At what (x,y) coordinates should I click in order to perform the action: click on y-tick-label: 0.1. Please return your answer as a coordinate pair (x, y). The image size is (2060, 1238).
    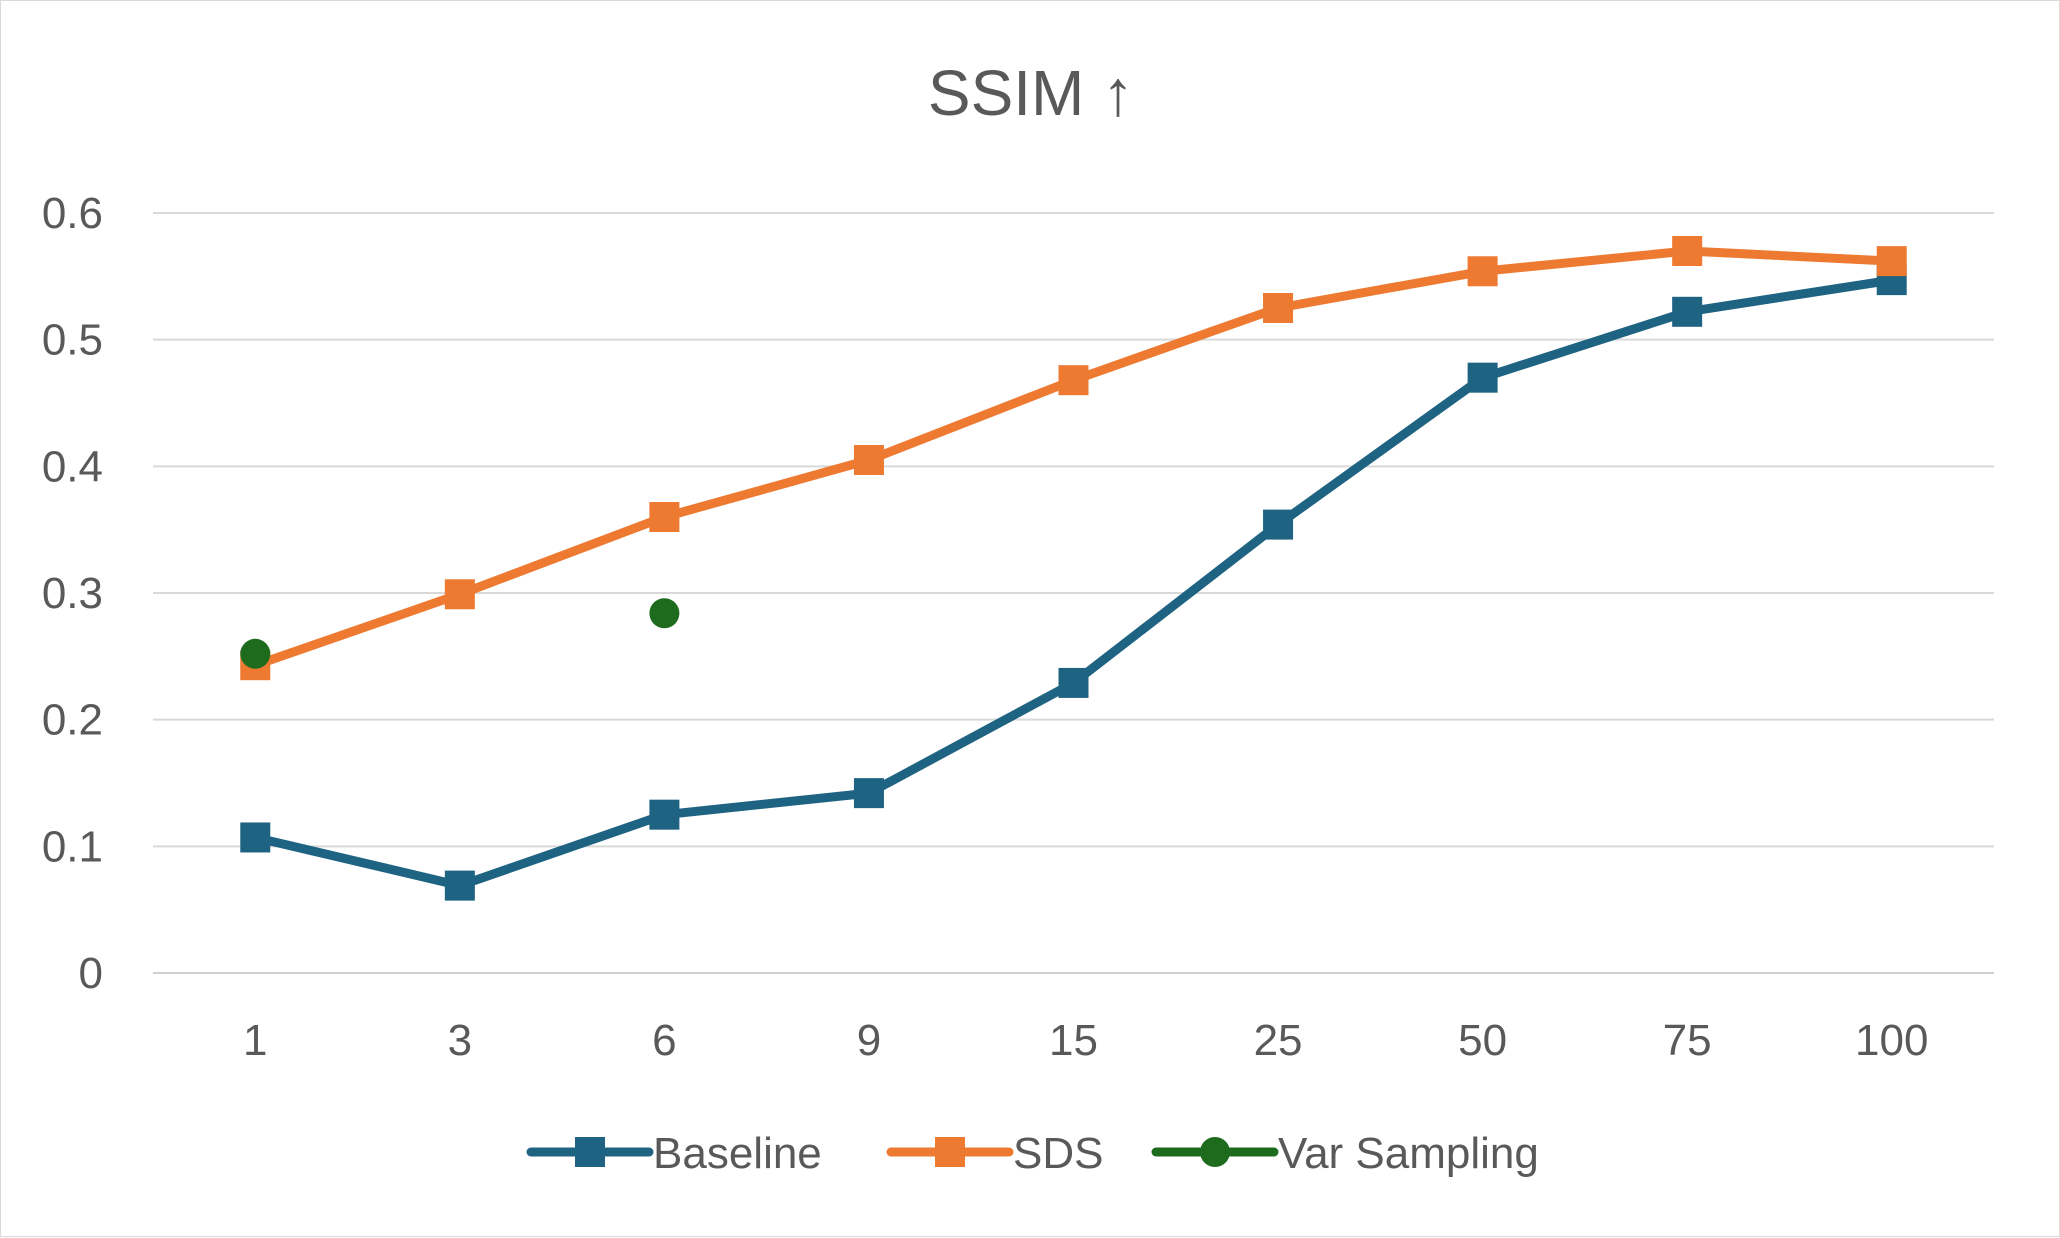
    Looking at the image, I should click on (72, 846).